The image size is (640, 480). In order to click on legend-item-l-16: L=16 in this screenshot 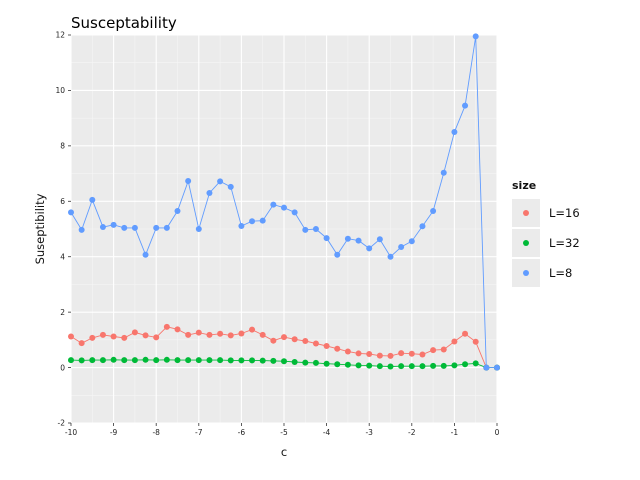, I will do `click(546, 213)`.